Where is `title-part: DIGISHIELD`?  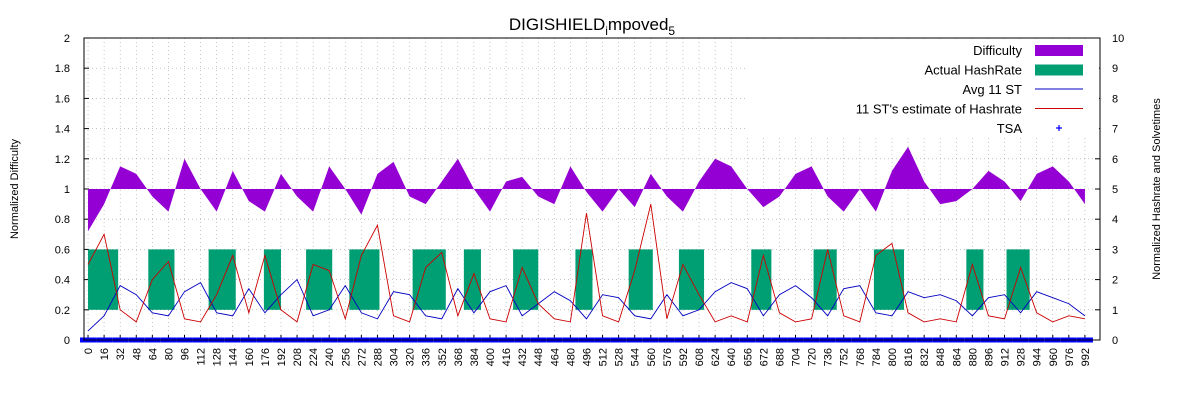
title-part: DIGISHIELD is located at coordinates (557, 24).